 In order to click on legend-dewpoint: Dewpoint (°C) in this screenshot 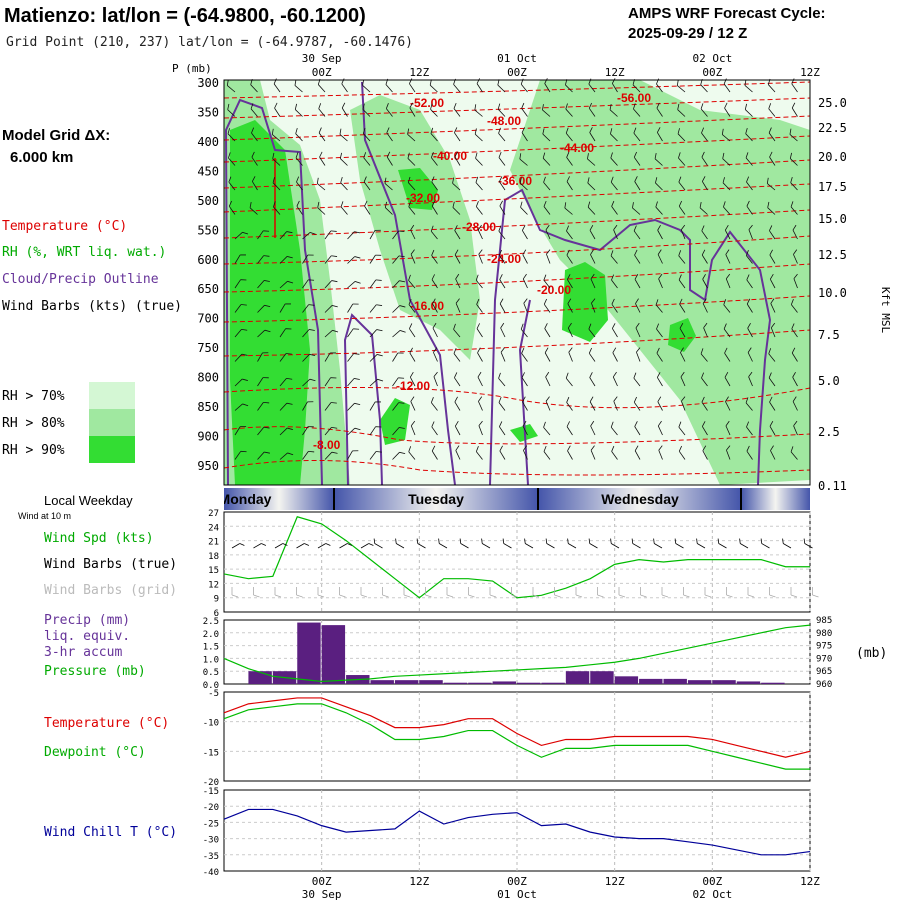, I will do `click(95, 752)`.